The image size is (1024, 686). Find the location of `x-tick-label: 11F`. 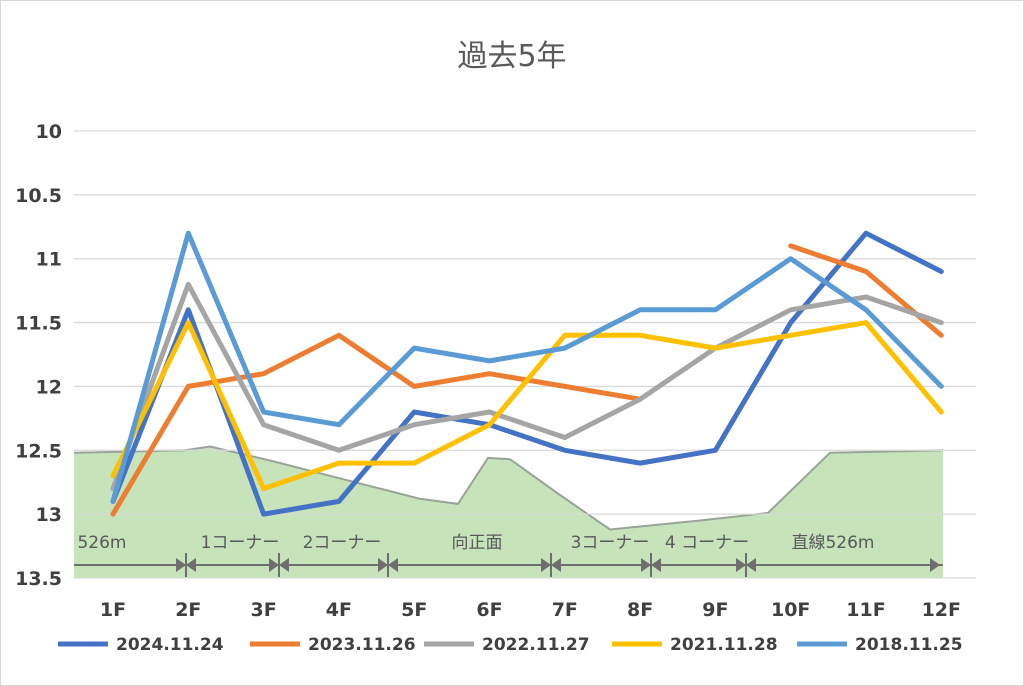

x-tick-label: 11F is located at coordinates (865, 610).